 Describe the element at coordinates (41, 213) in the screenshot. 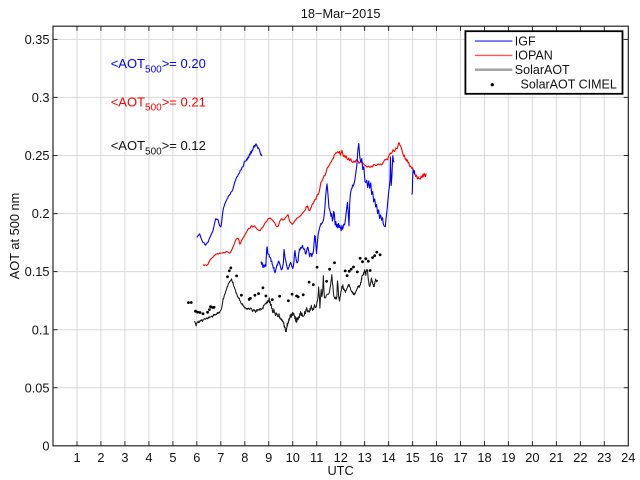

I see `svg-text: 0.2` at that location.